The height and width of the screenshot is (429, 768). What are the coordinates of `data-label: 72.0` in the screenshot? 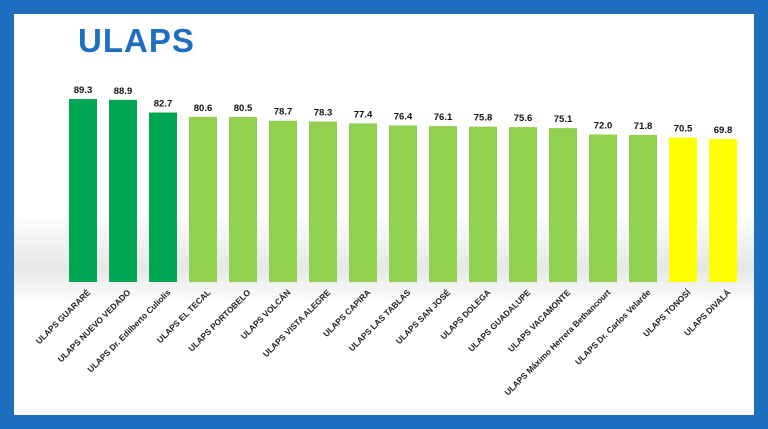 It's located at (603, 125).